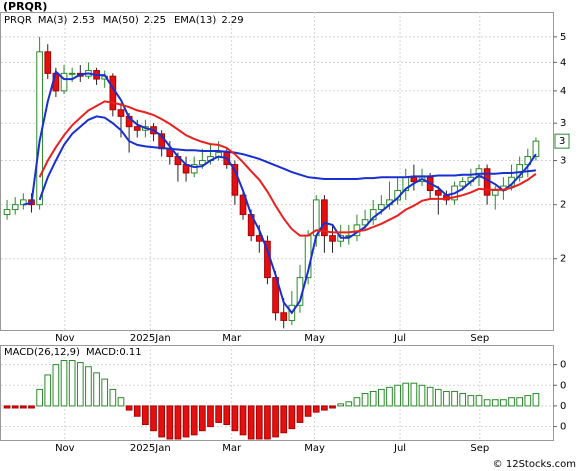 Image resolution: width=580 pixels, height=471 pixels. Describe the element at coordinates (42, 352) in the screenshot. I see `macd-title: MACD(26,12,9)` at that location.